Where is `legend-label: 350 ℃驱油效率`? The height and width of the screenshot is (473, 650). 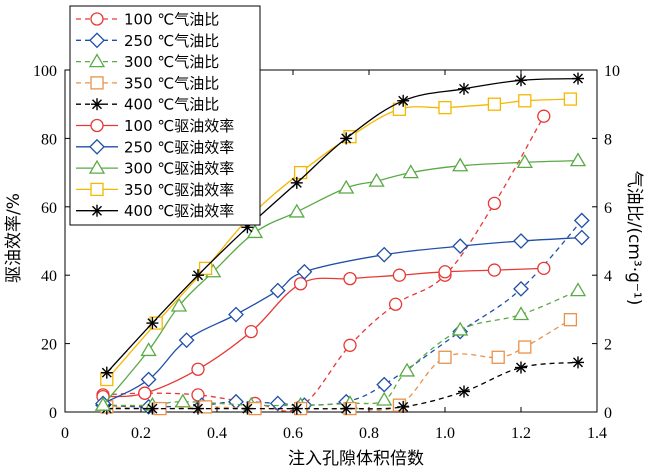
legend-label: 350 ℃驱油效率 is located at coordinates (179, 190).